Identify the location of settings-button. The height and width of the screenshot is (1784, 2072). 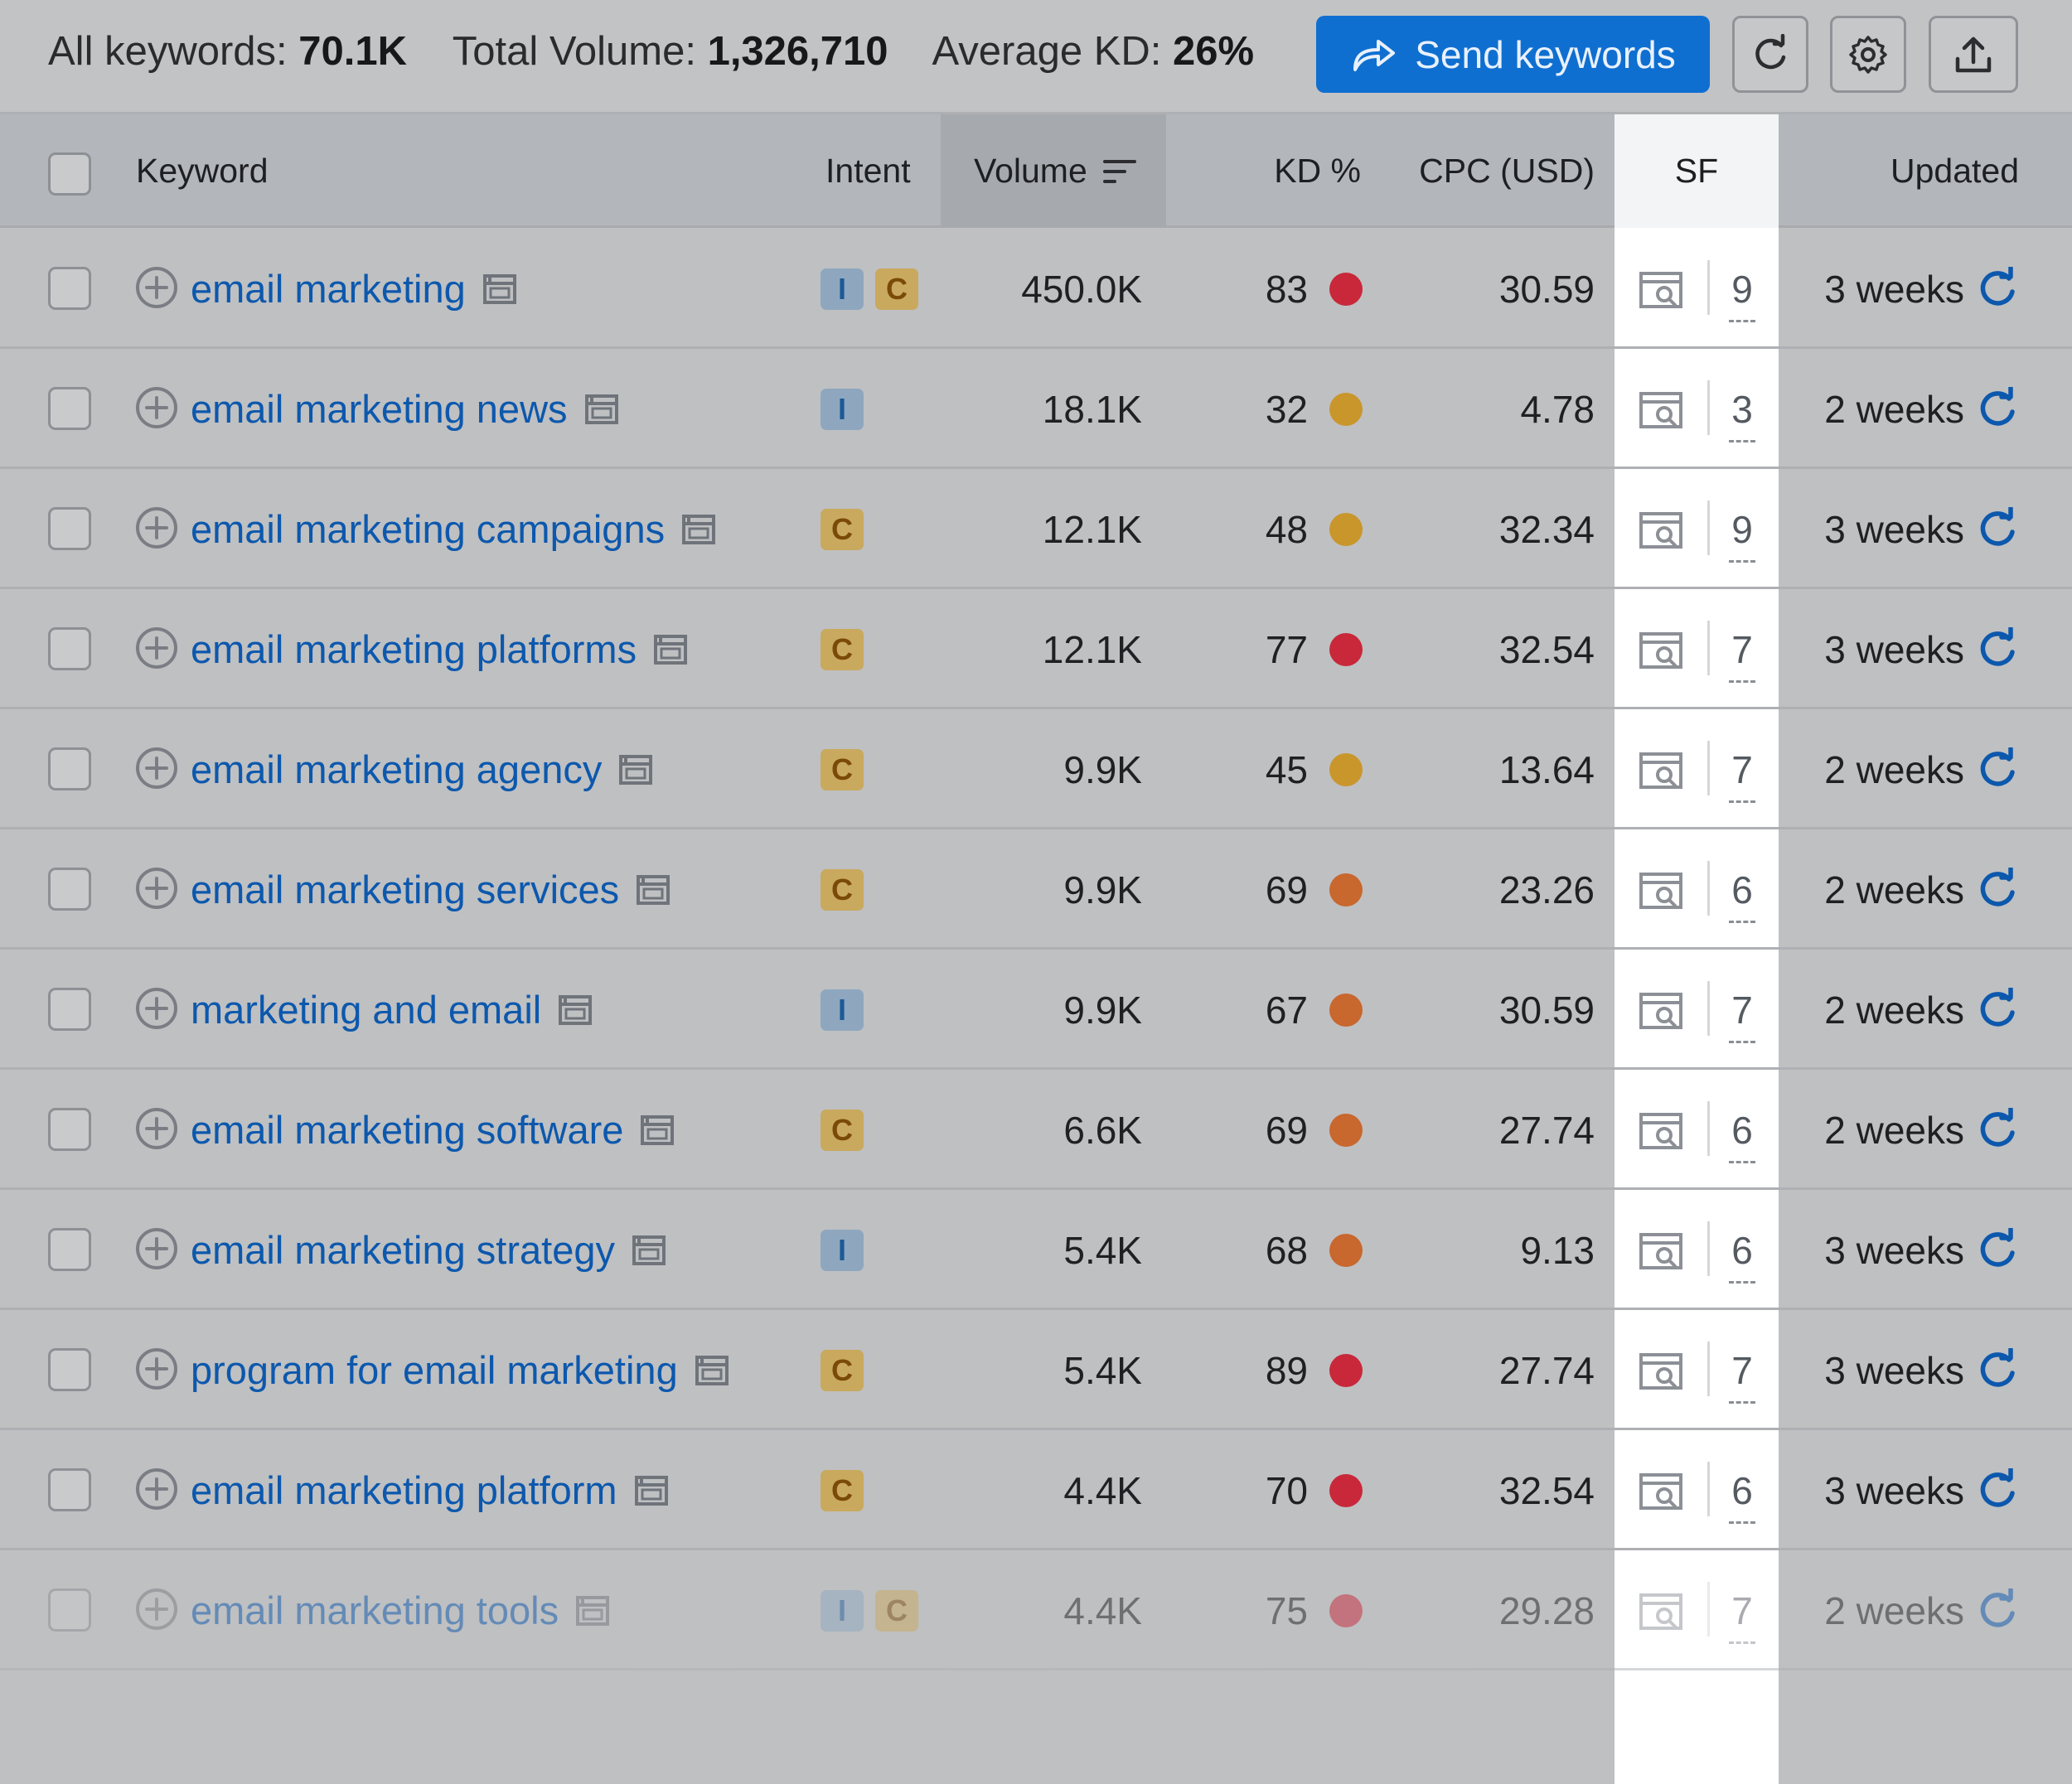
(1868, 54).